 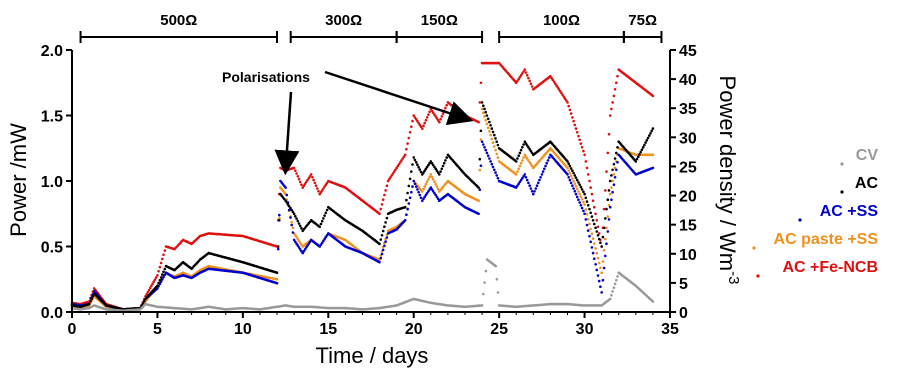 What do you see at coordinates (842, 192) in the screenshot?
I see `legend-marker` at bounding box center [842, 192].